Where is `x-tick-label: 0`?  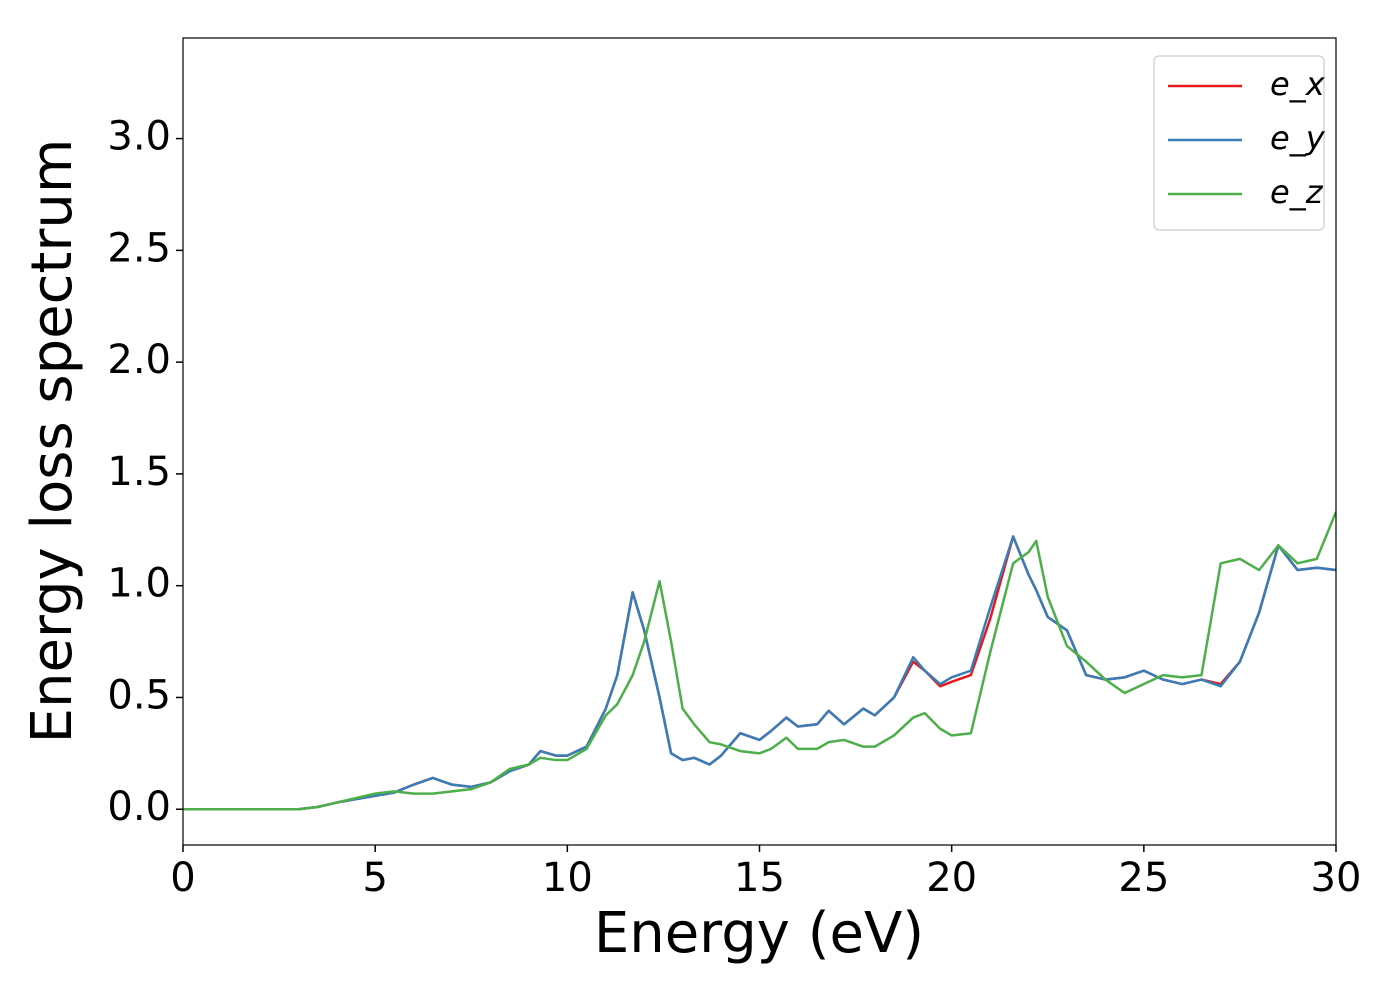
x-tick-label: 0 is located at coordinates (182, 878).